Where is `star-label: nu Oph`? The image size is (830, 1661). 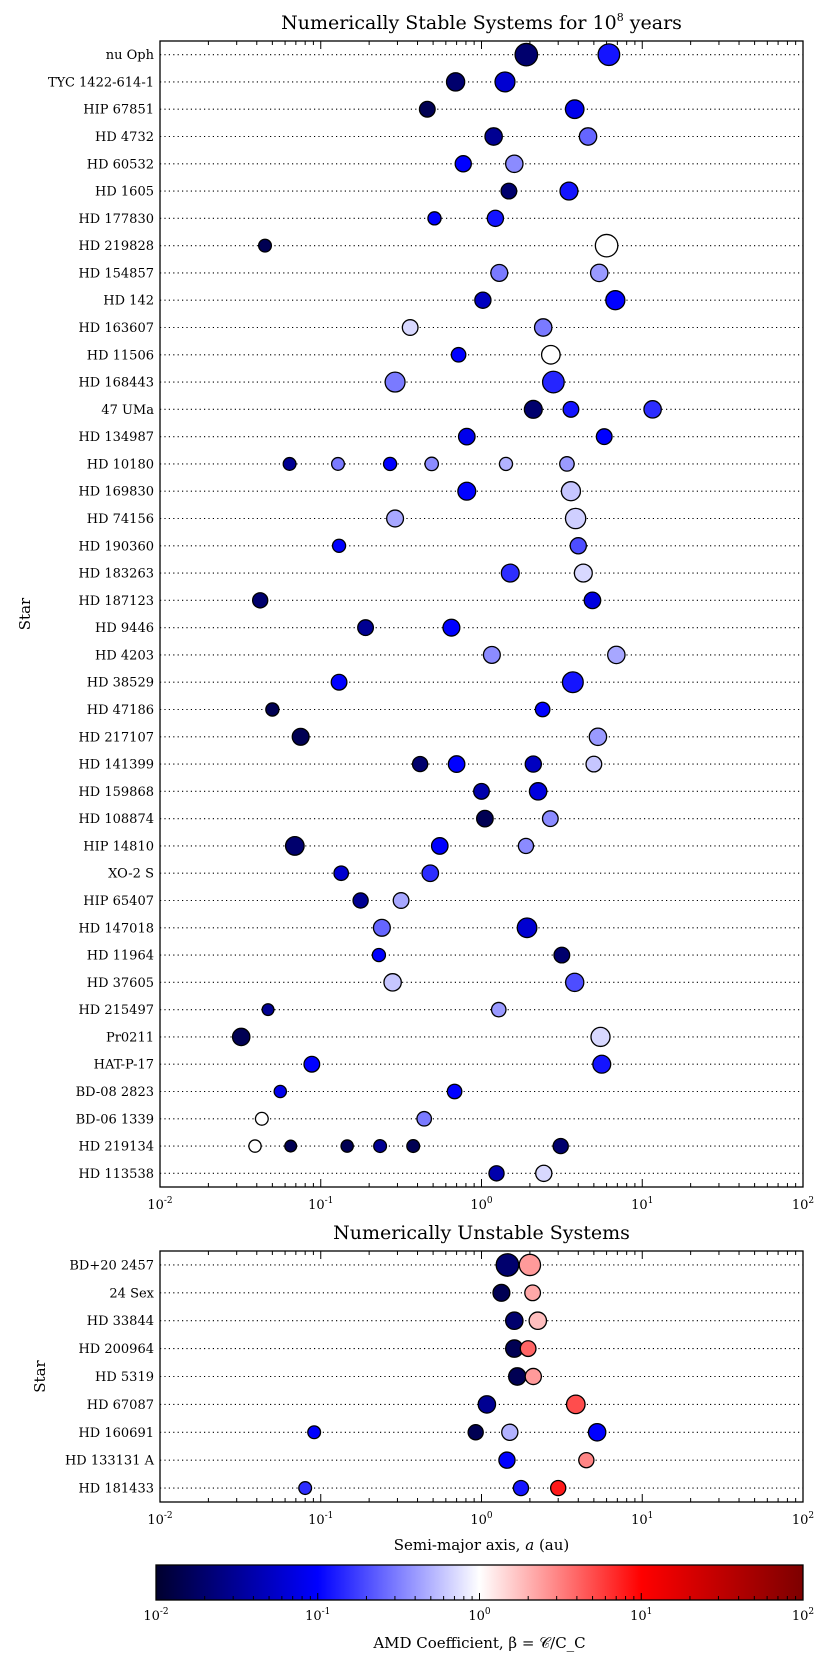
star-label: nu Oph is located at coordinates (130, 55).